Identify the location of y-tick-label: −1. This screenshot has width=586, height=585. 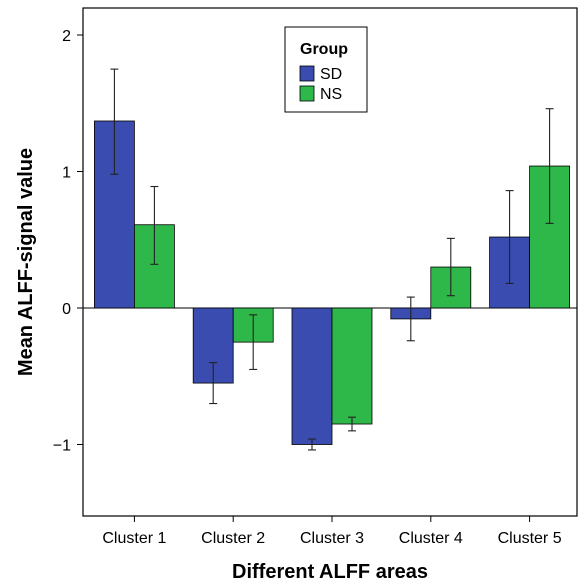
(62, 446).